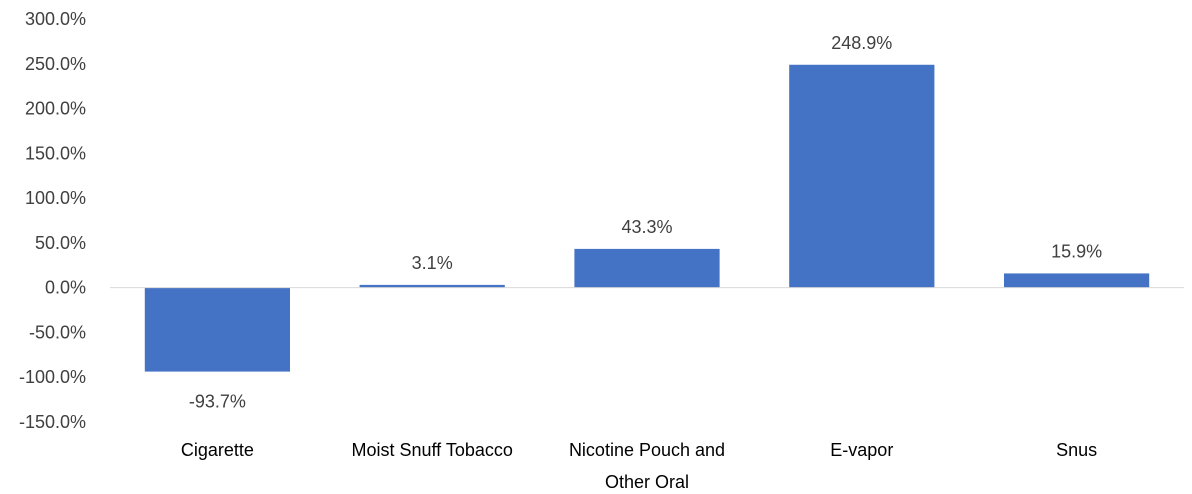 Image resolution: width=1192 pixels, height=494 pixels. Describe the element at coordinates (55, 64) in the screenshot. I see `y-tick-label: 250.0%` at that location.